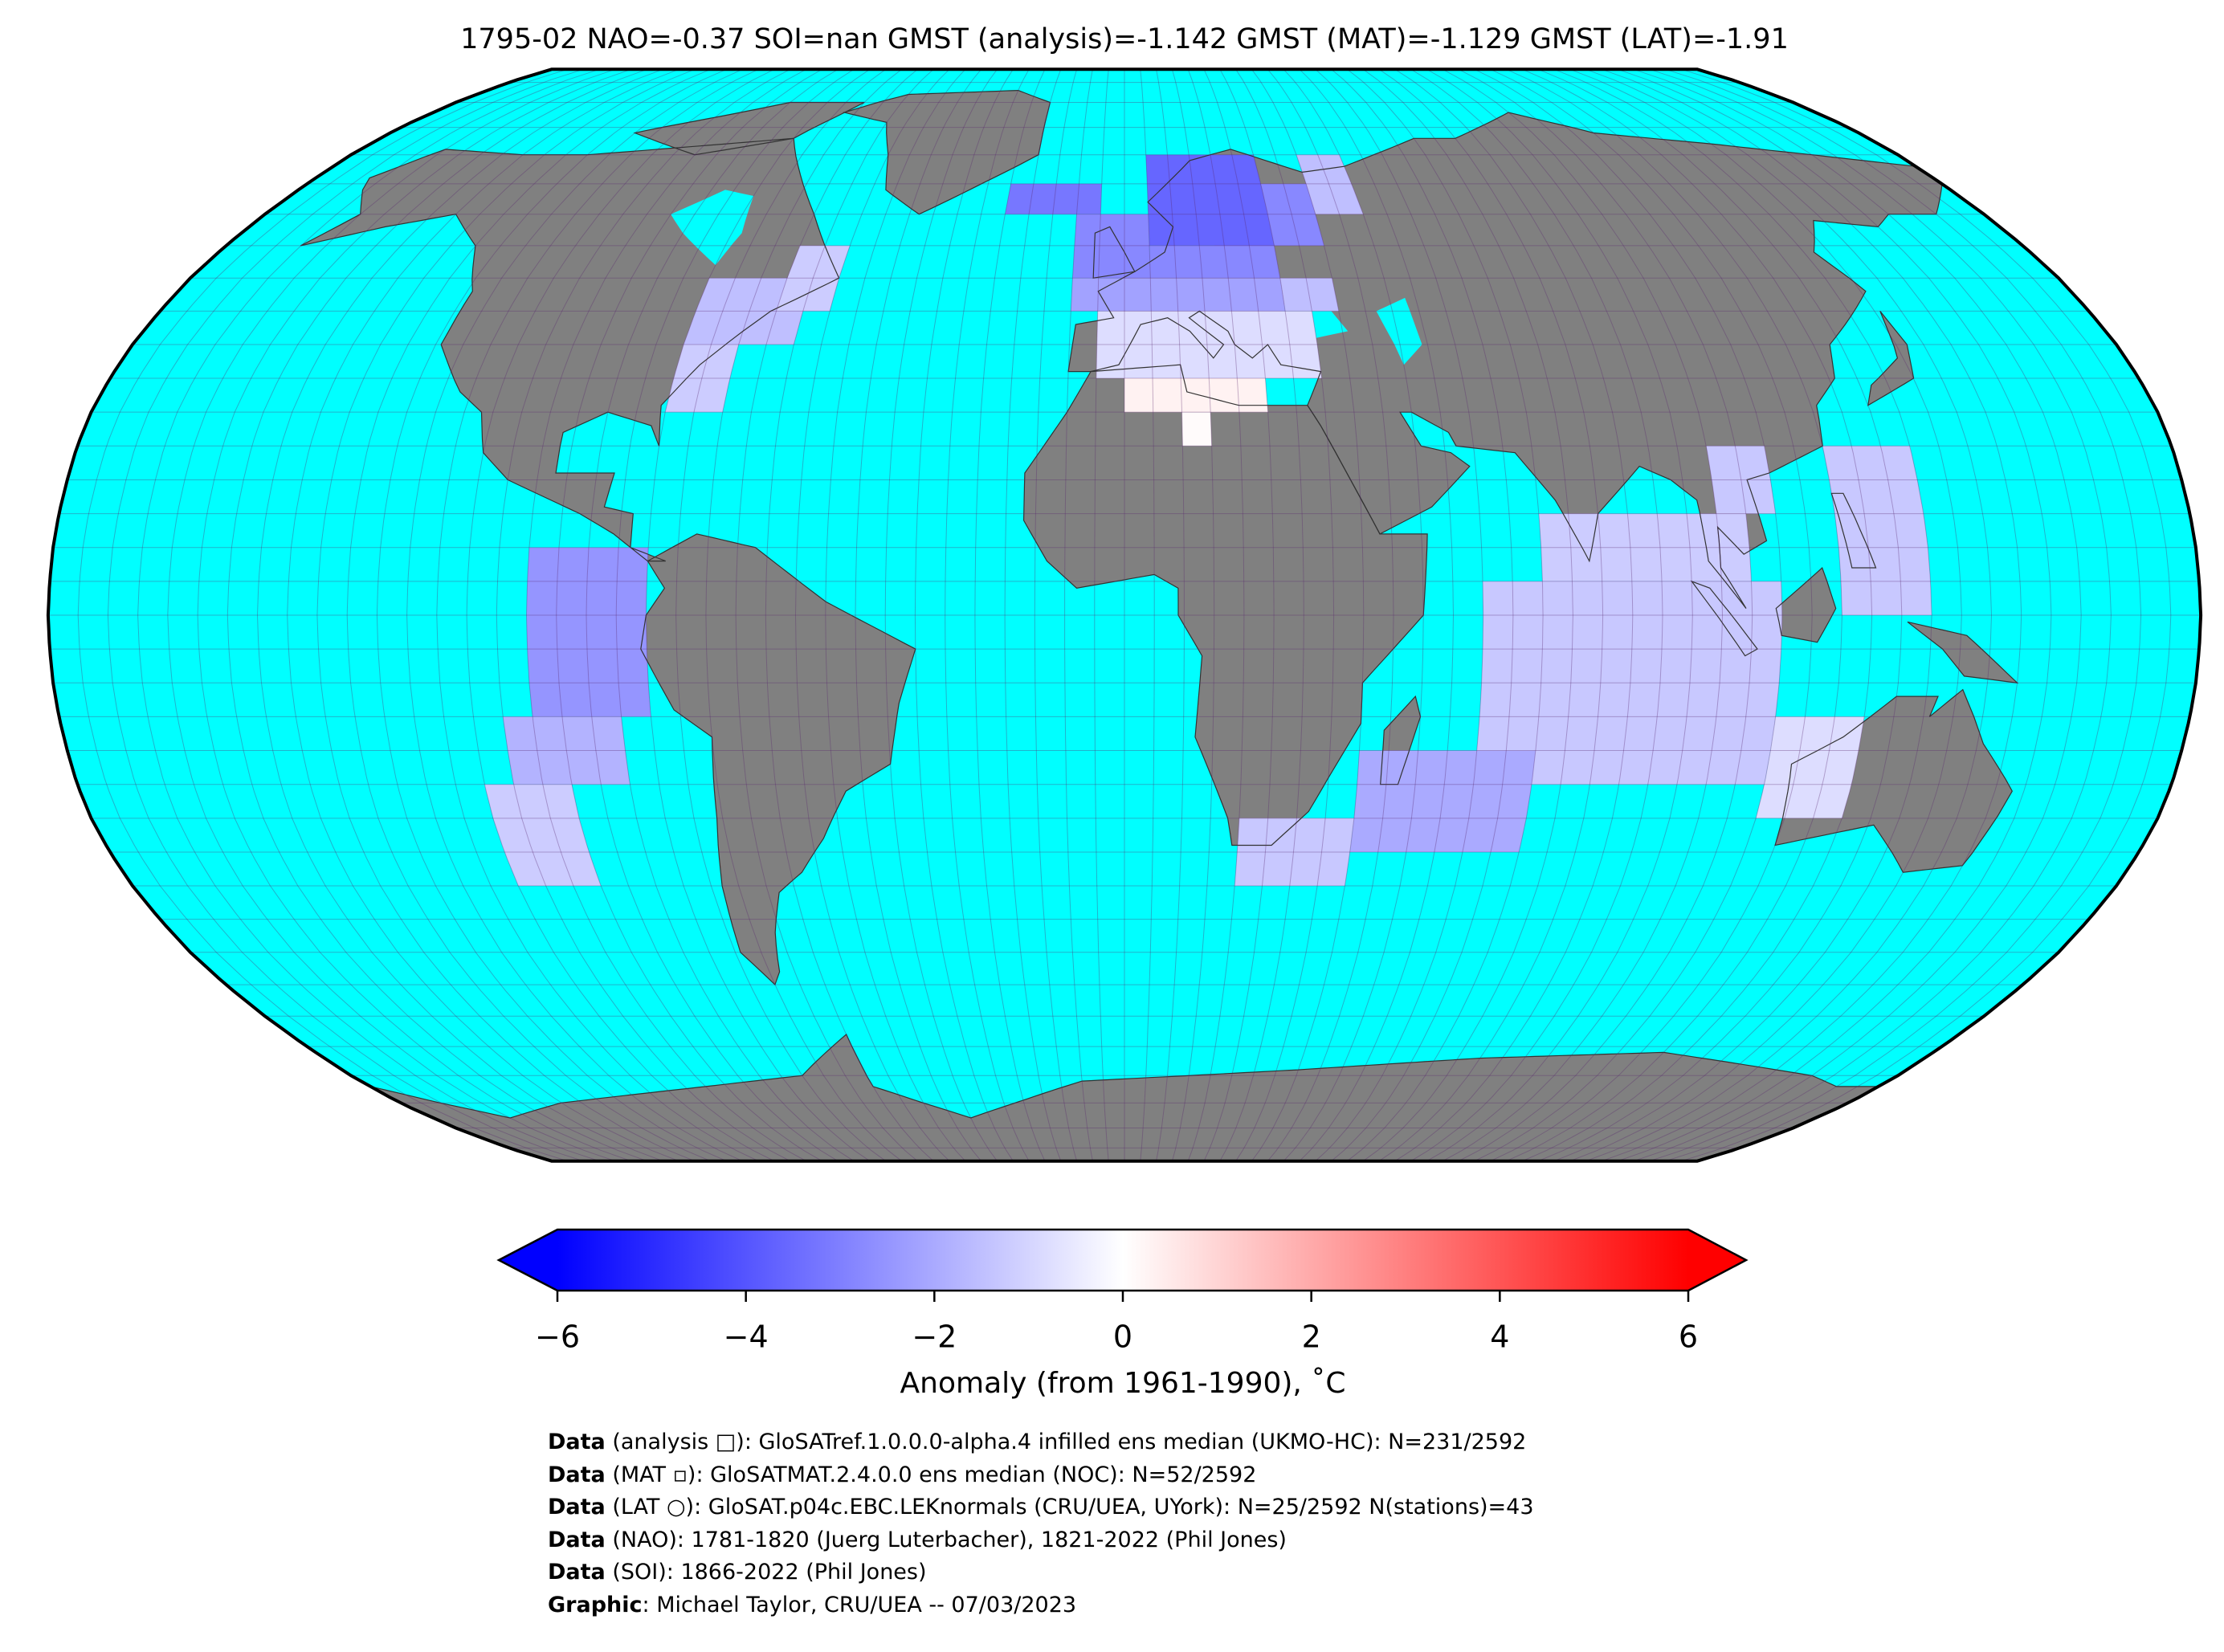 The height and width of the screenshot is (1652, 2224). Describe the element at coordinates (746, 1337) in the screenshot. I see `tick-label: −4` at that location.